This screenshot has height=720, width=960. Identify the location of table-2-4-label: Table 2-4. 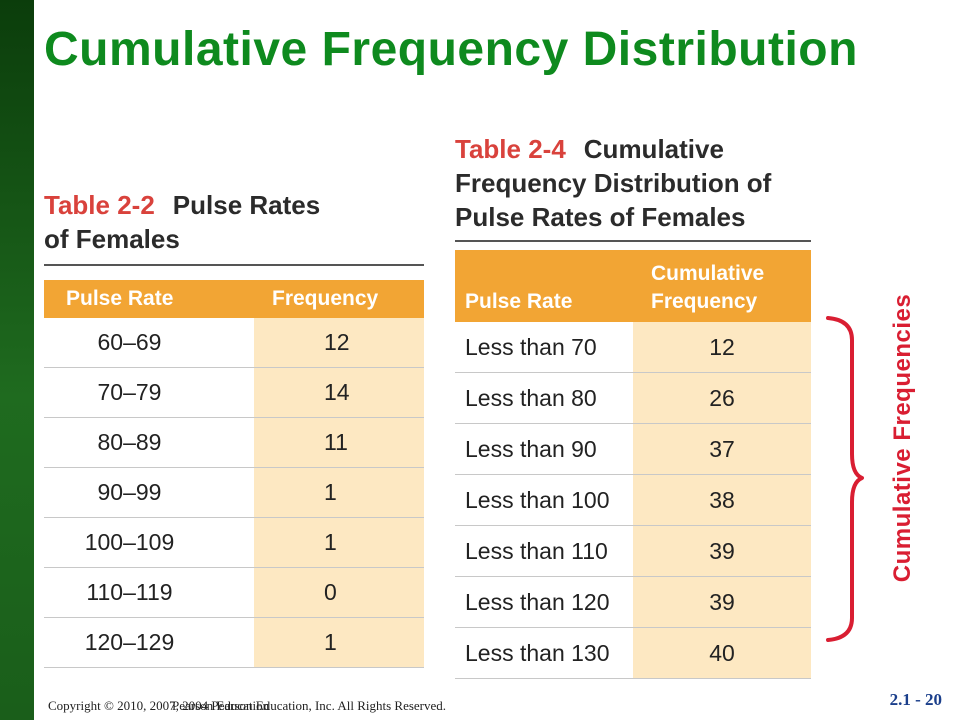
(510, 149).